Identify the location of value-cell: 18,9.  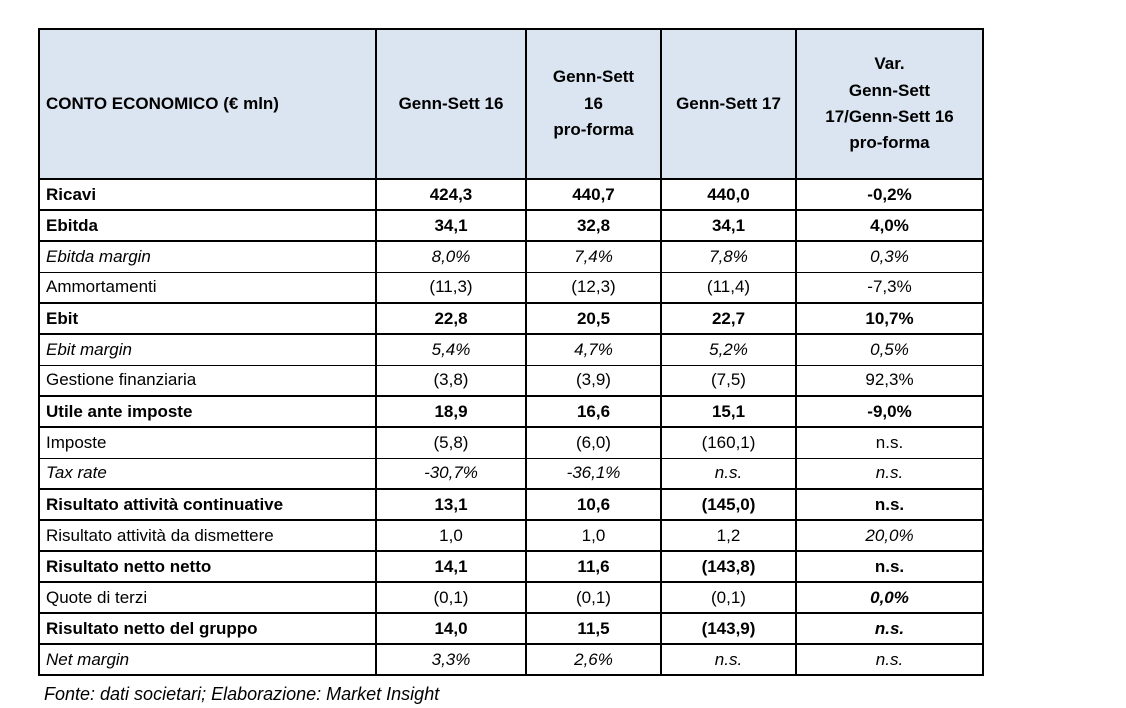
(451, 411).